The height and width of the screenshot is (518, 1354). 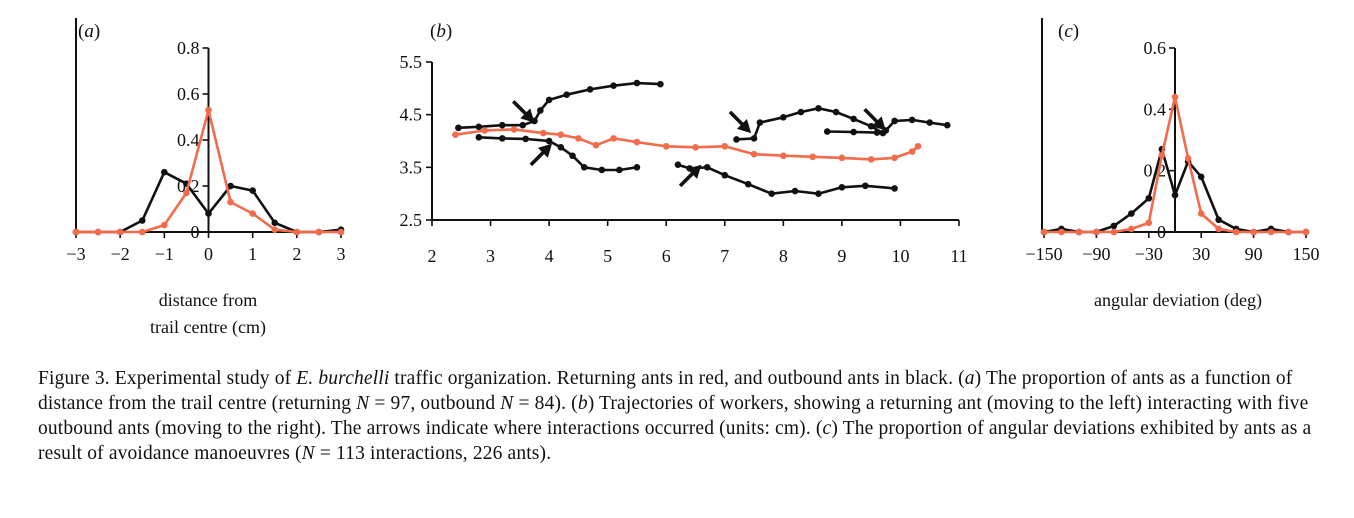 What do you see at coordinates (120, 254) in the screenshot?
I see `x-tick-label: −2` at bounding box center [120, 254].